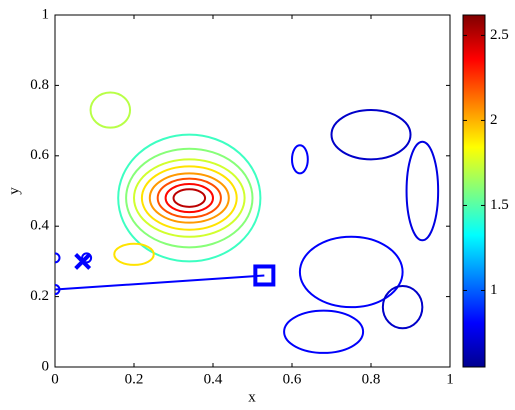  What do you see at coordinates (252, 397) in the screenshot?
I see `x-axis-label: x` at bounding box center [252, 397].